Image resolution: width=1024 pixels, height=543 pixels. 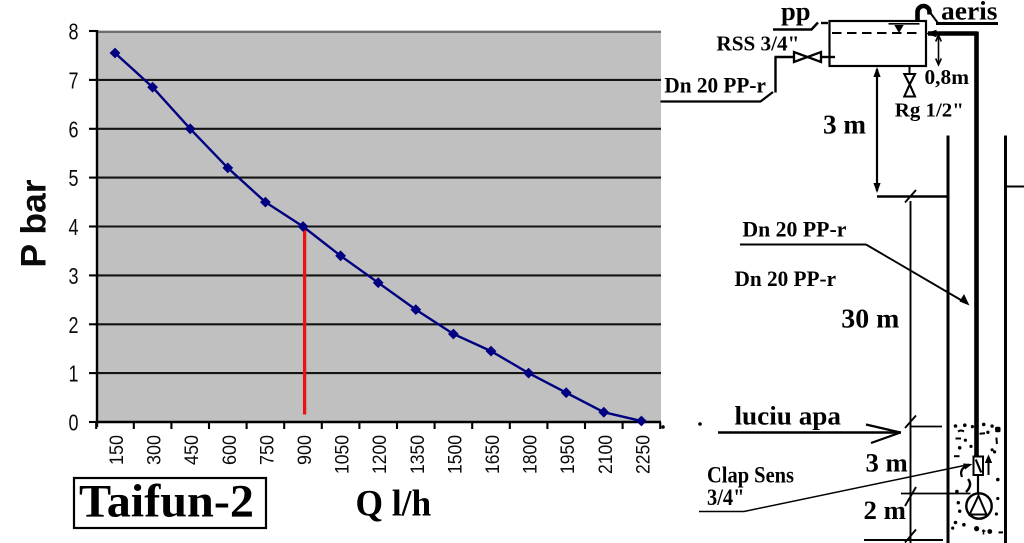 I want to click on svg-text: 1050, so click(x=343, y=454).